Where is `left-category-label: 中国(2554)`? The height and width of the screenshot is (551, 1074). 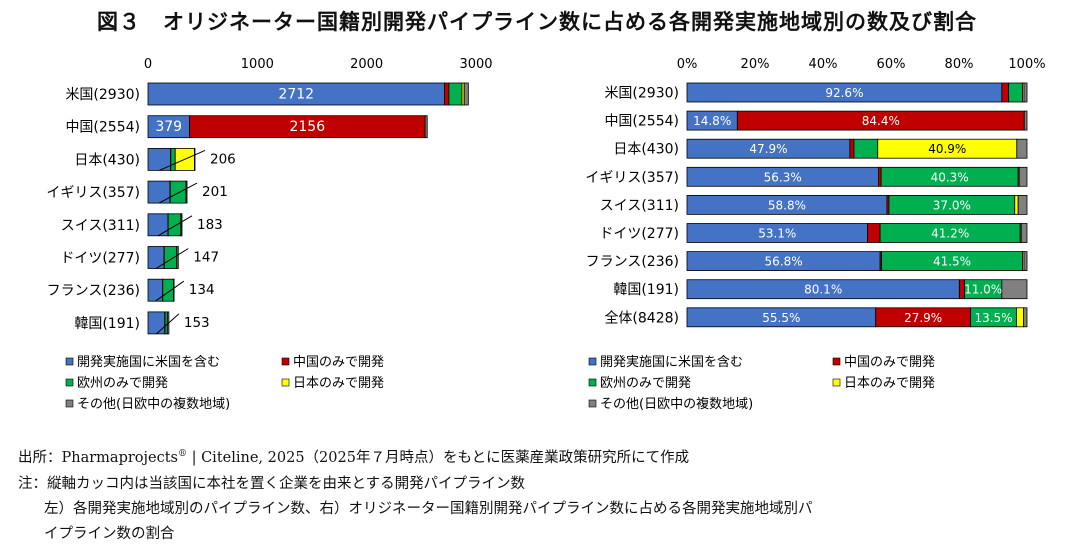 left-category-label: 中国(2554) is located at coordinates (102, 128).